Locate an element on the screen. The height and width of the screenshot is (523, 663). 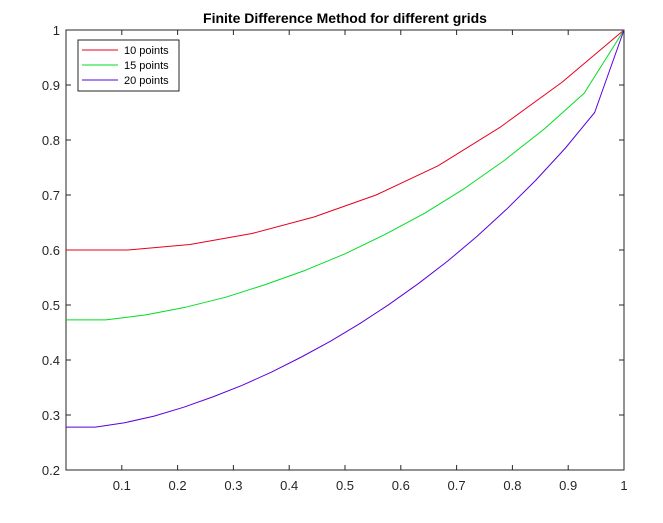
y-tick-label: 0.5 is located at coordinates (51, 305).